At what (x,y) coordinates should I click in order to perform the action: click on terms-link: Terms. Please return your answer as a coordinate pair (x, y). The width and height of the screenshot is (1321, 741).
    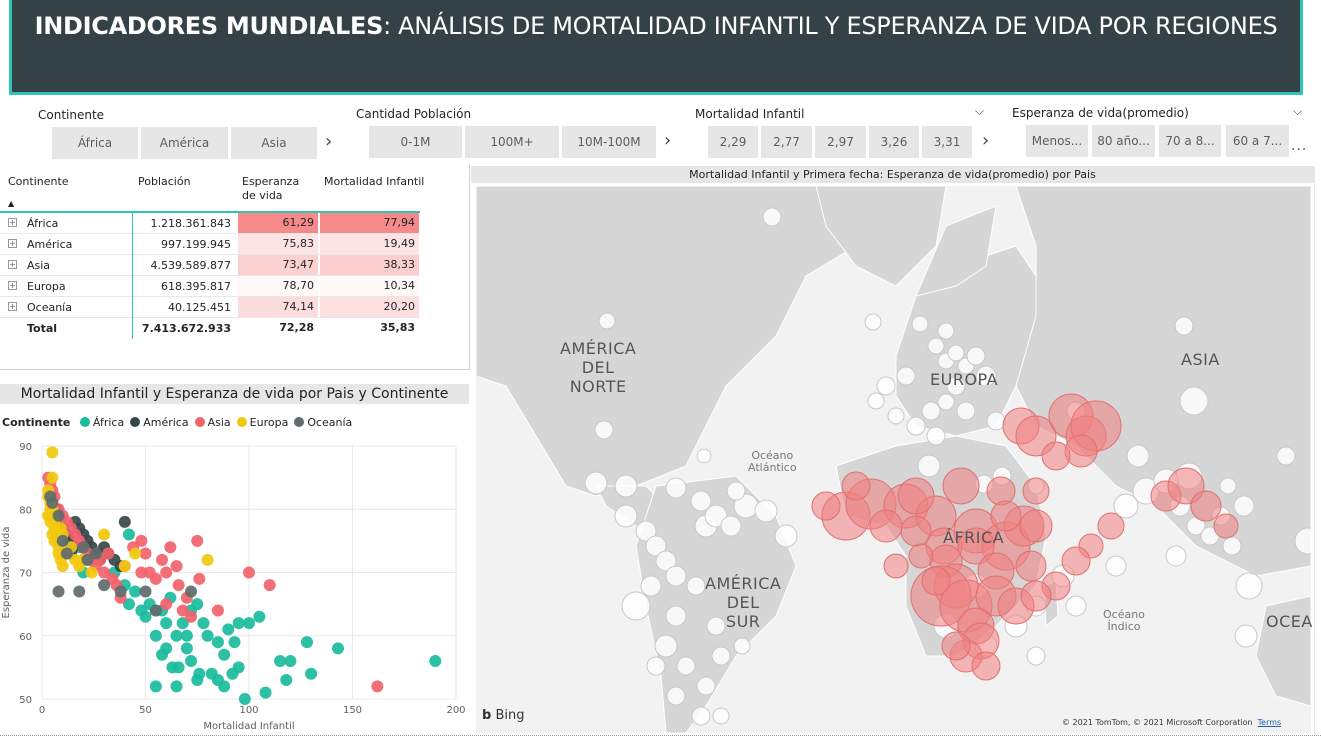
    Looking at the image, I should click on (1269, 722).